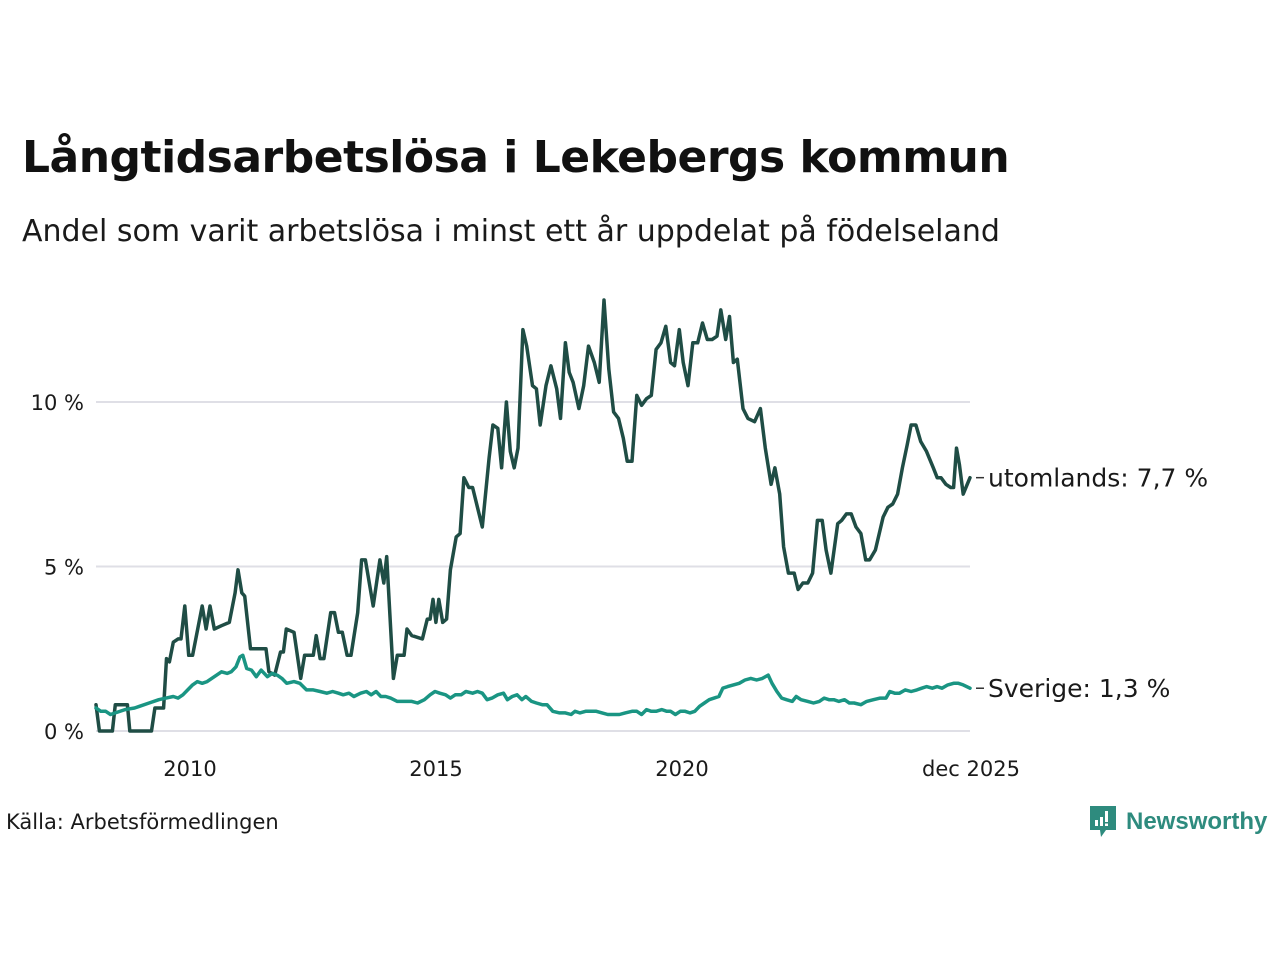 This screenshot has height=960, width=1280. I want to click on newsworthy-logo: Newsworthy, so click(1177, 822).